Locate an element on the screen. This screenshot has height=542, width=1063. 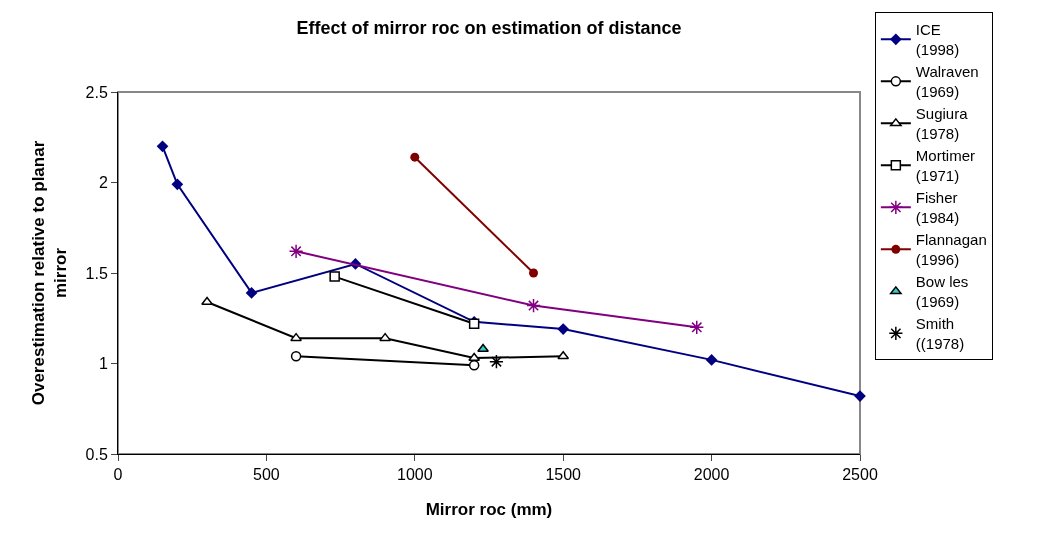
y-tick-label: 2 is located at coordinates (103, 183).